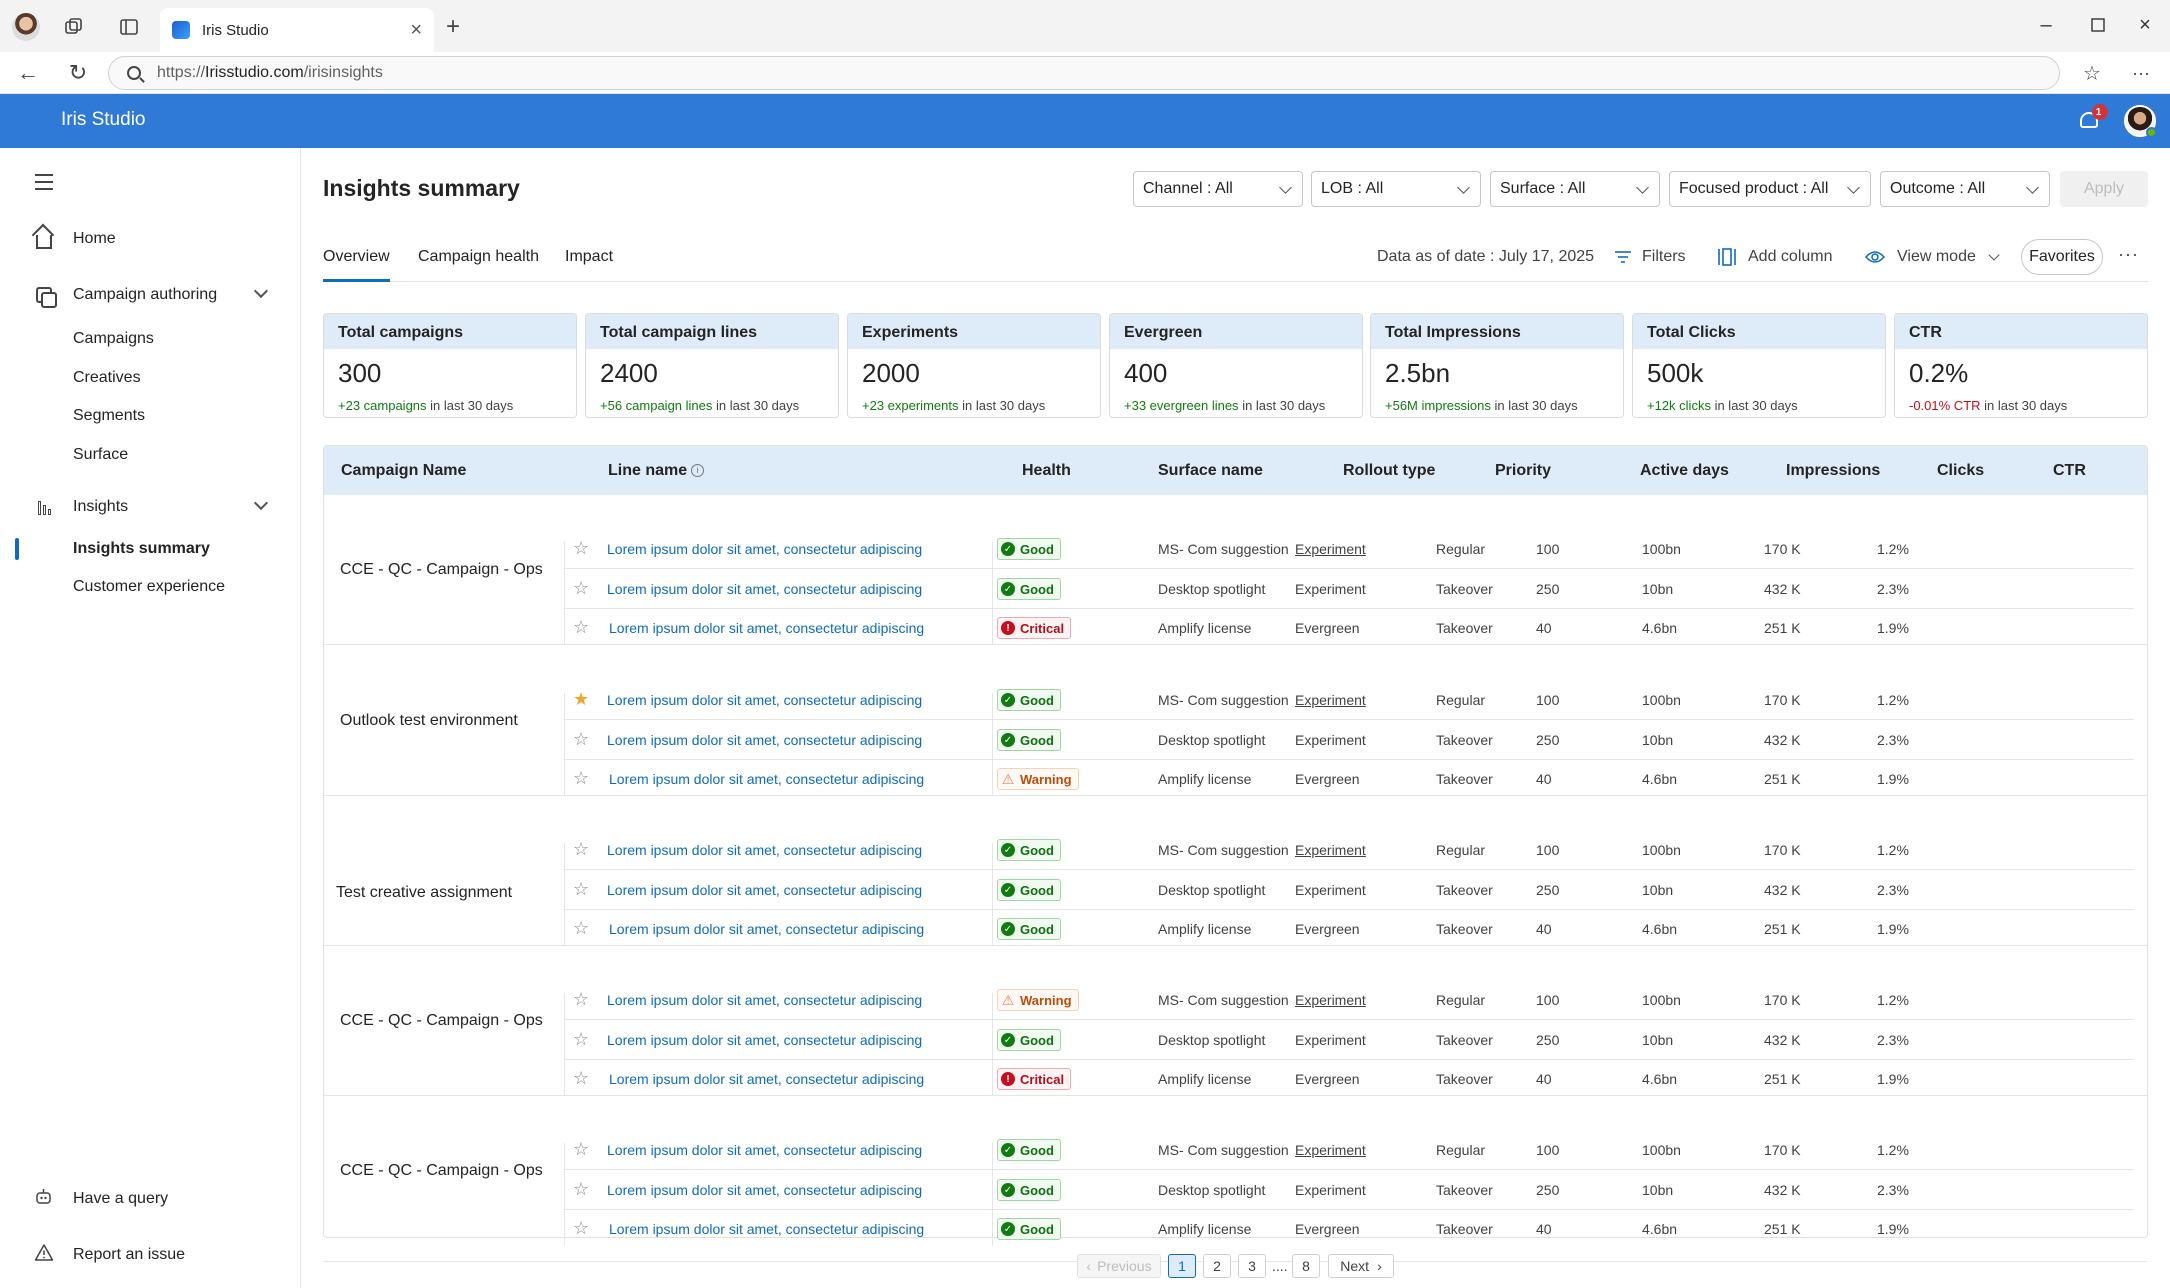 The image size is (2170, 1288). I want to click on back-icon: ←, so click(28, 72).